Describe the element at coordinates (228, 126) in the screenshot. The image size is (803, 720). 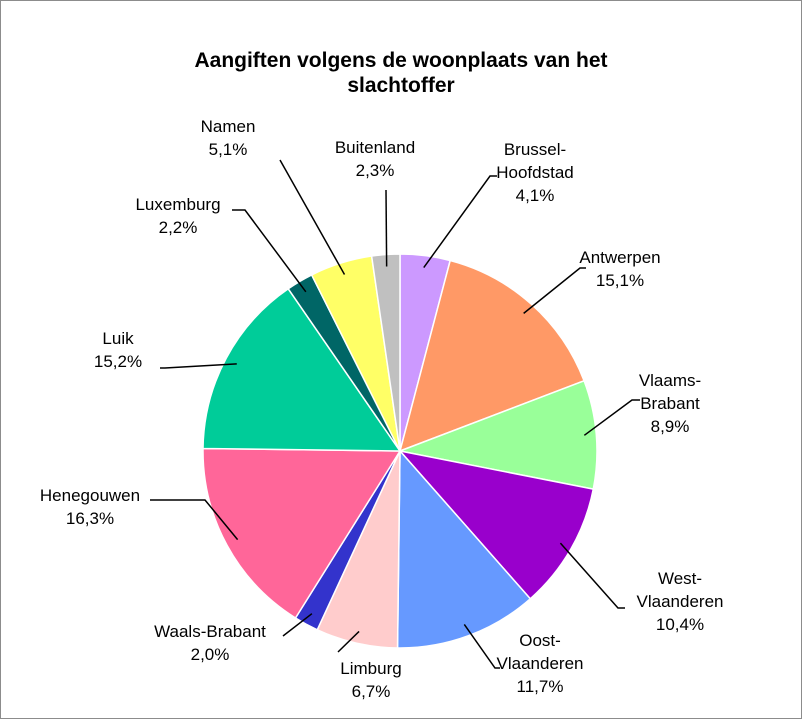
I see `slice-label: Namen` at that location.